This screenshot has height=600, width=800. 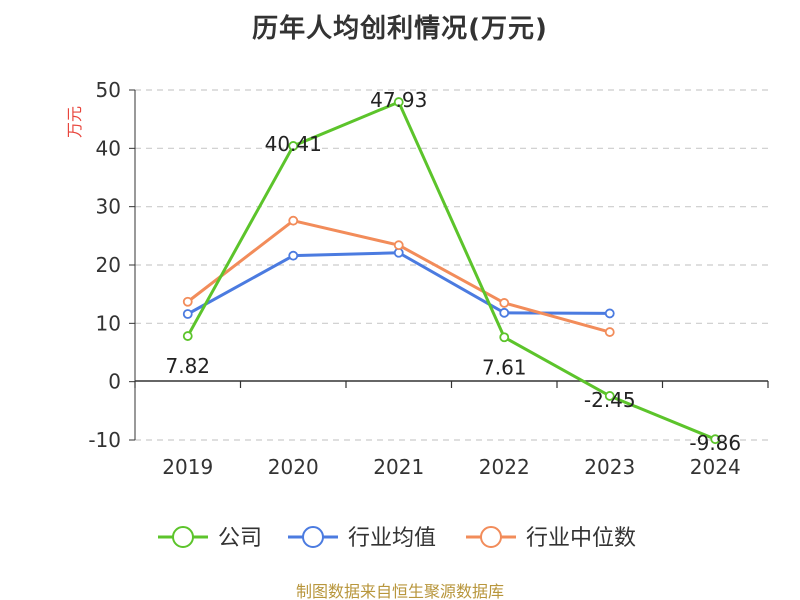 I want to click on legend-item-2: 行业中位数, so click(x=551, y=538).